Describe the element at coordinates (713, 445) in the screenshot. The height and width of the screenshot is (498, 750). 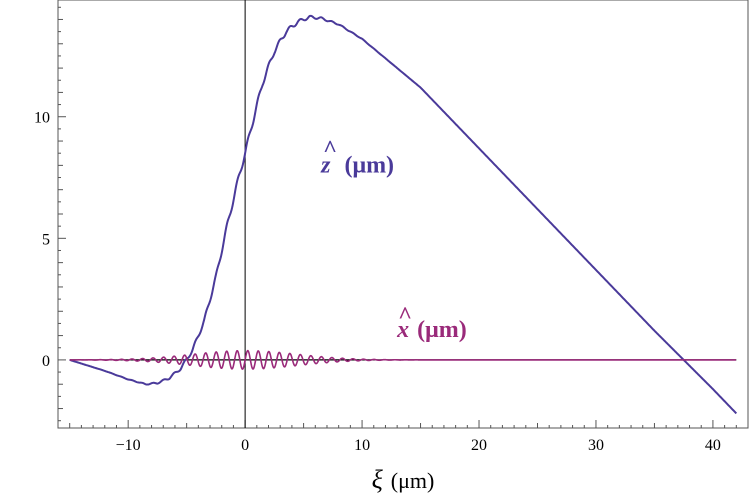
I see `x-tick-label: 40` at that location.